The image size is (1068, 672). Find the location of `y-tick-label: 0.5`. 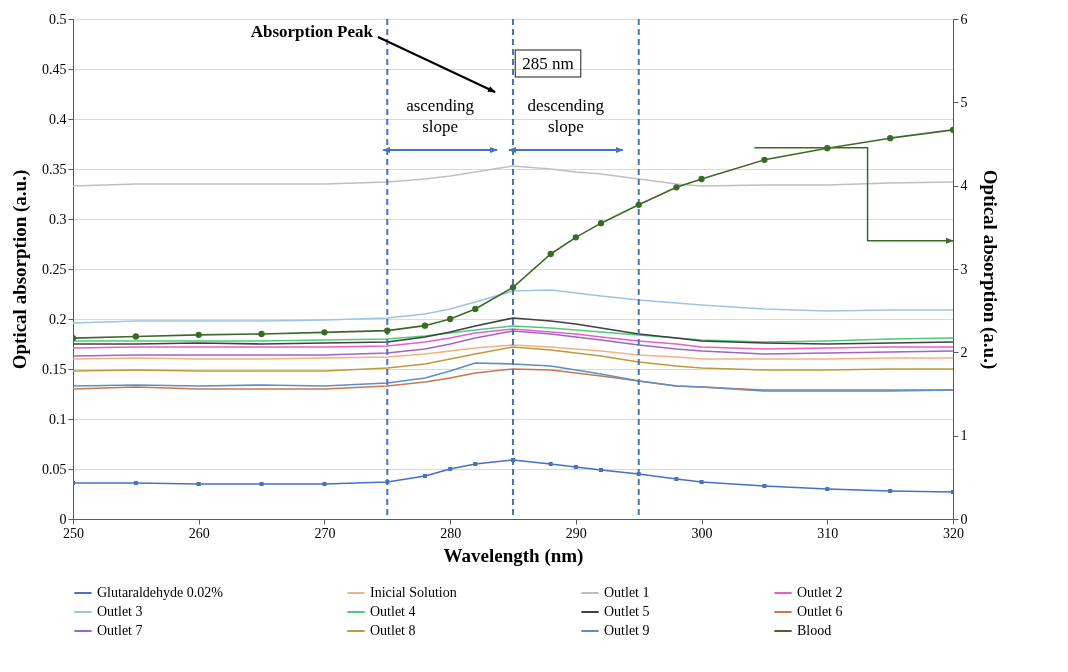

y-tick-label: 0.5 is located at coordinates (58, 19).